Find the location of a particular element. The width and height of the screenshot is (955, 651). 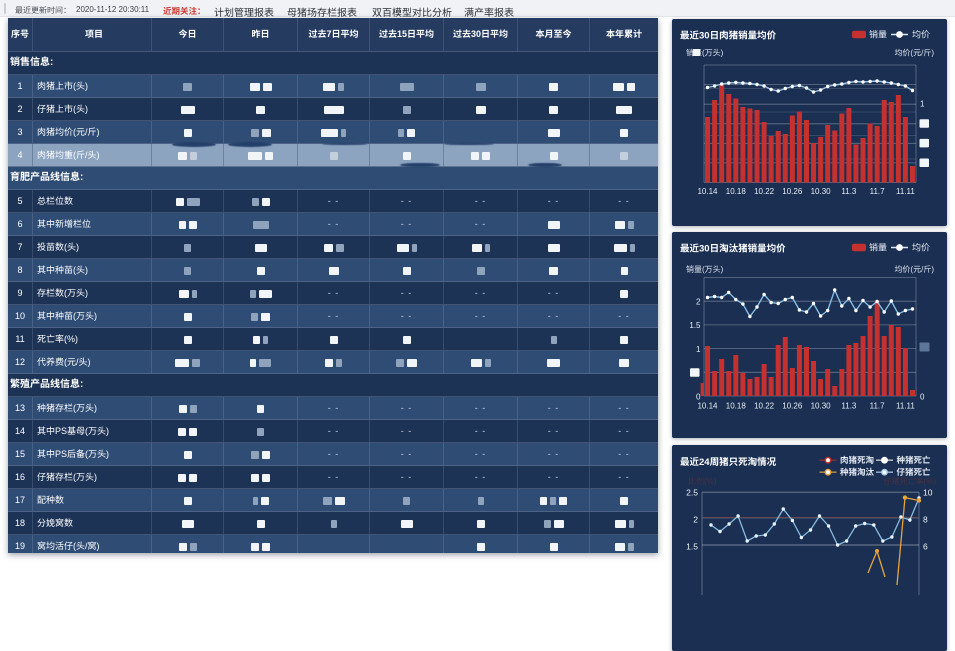

svg-text: 最近30日肉猪销量均价 is located at coordinates (728, 36).